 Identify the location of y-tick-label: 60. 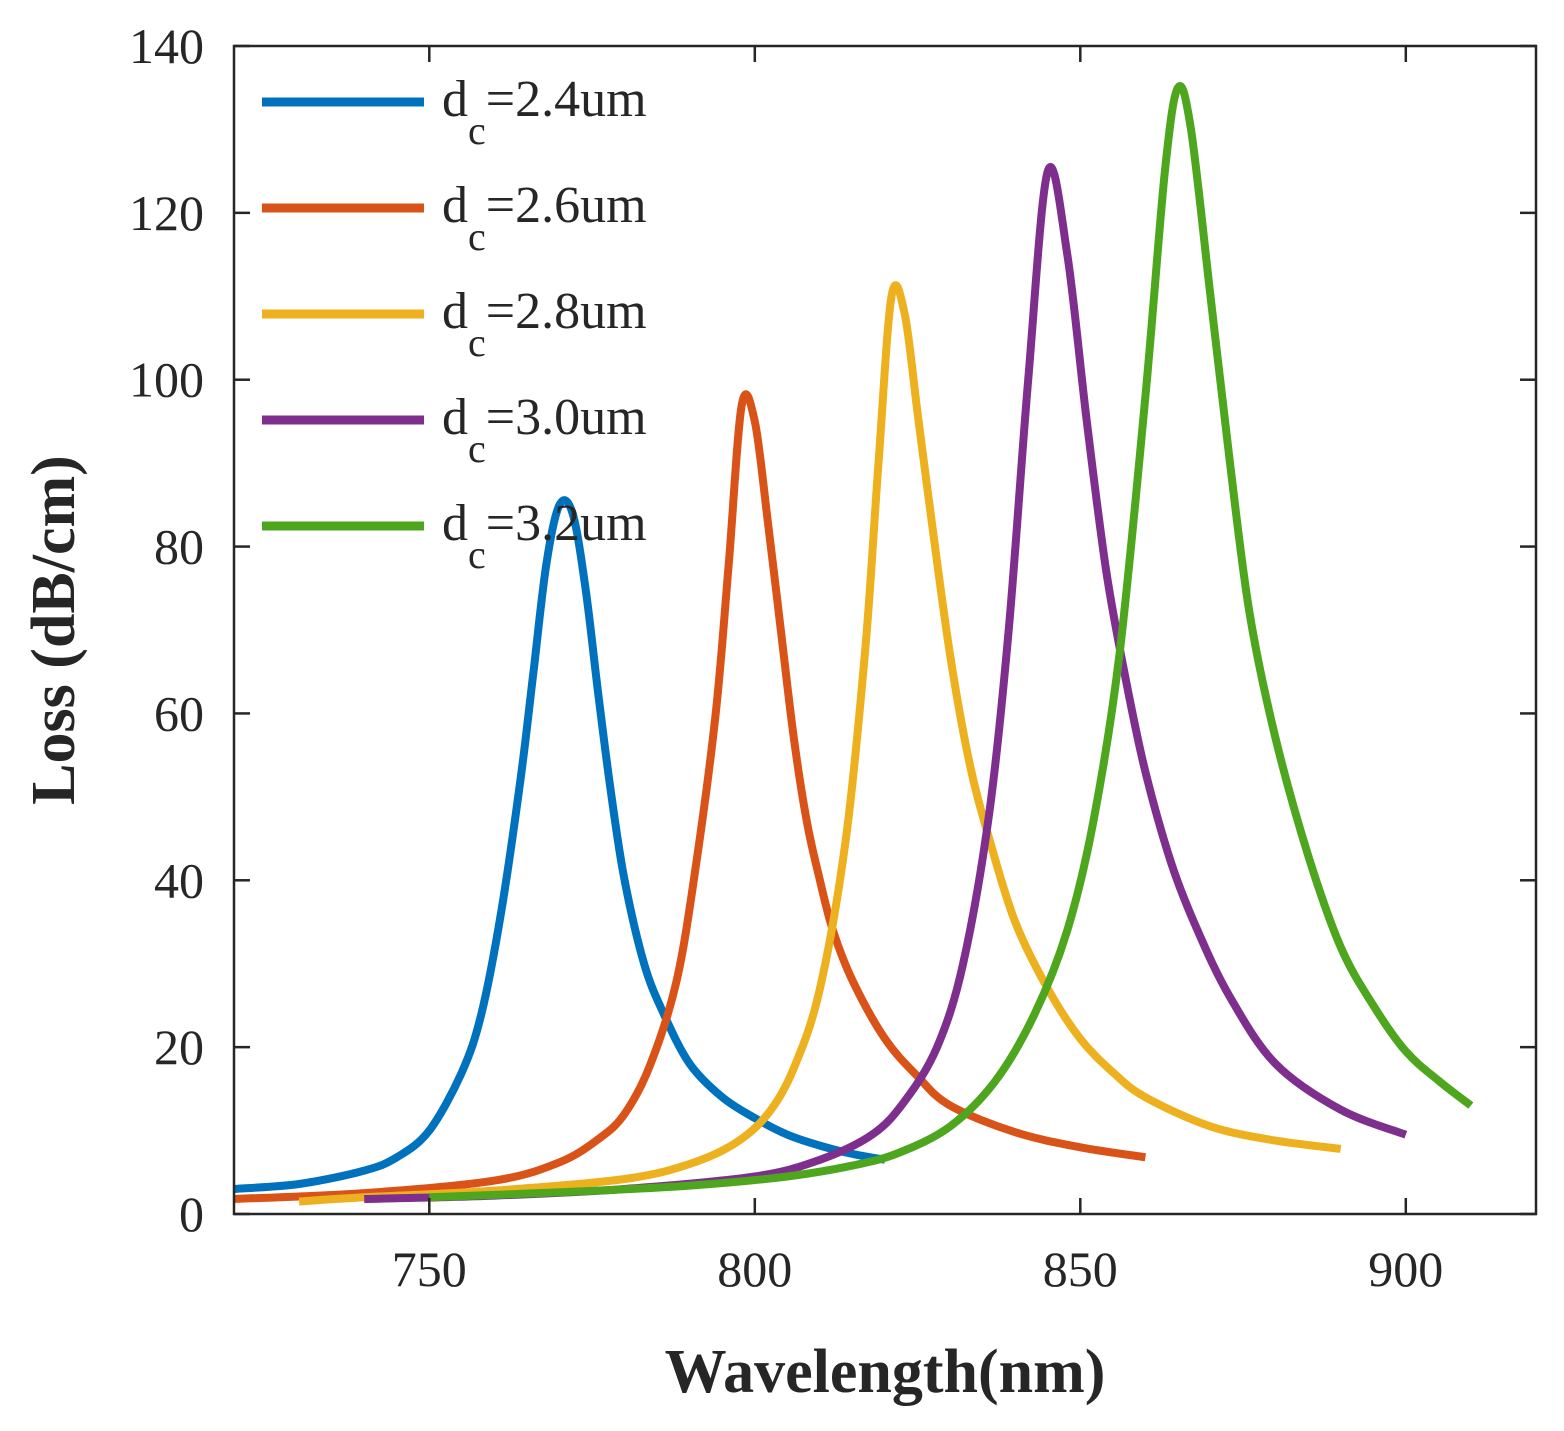
(179, 713).